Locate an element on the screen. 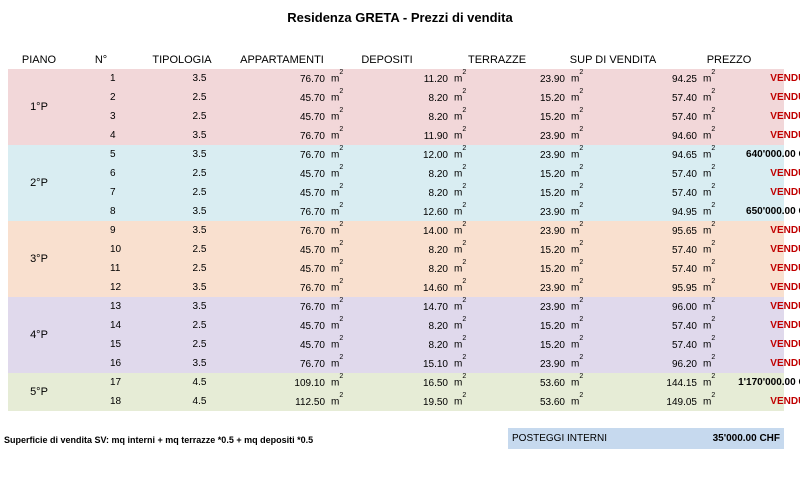  depositi-cell-value: 14.70 is located at coordinates (435, 307).